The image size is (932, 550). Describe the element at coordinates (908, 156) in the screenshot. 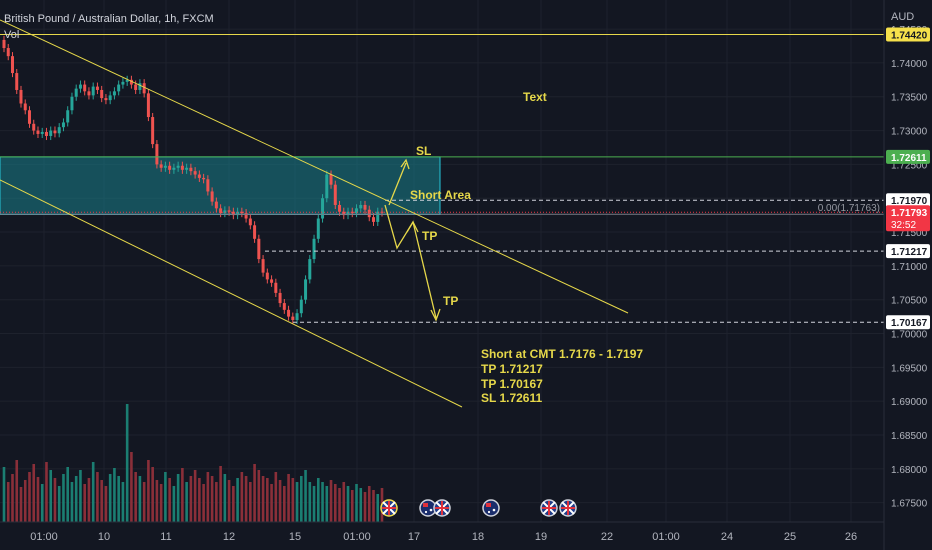

I see `price-label-sl` at that location.